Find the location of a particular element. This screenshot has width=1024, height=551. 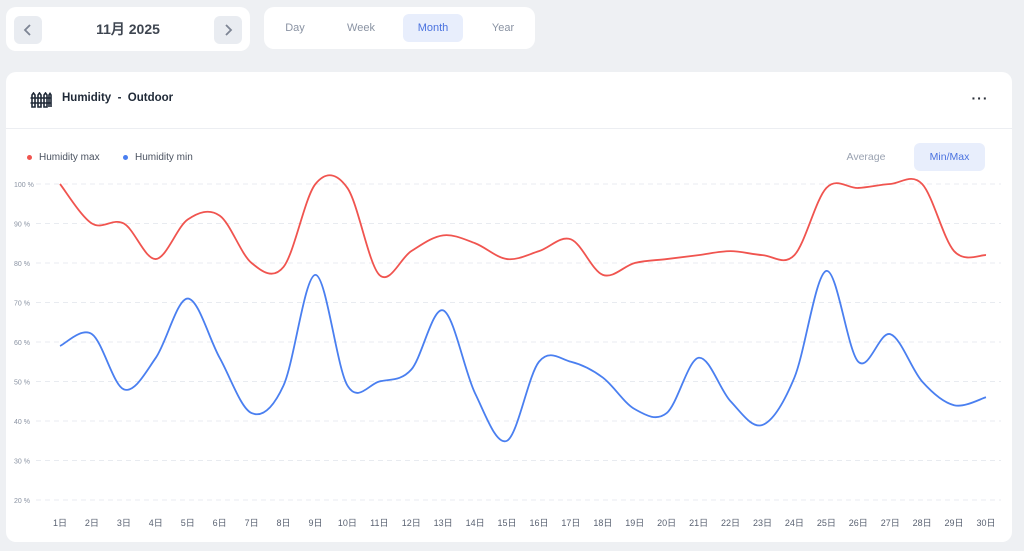

tab-day: Day is located at coordinates (295, 28).